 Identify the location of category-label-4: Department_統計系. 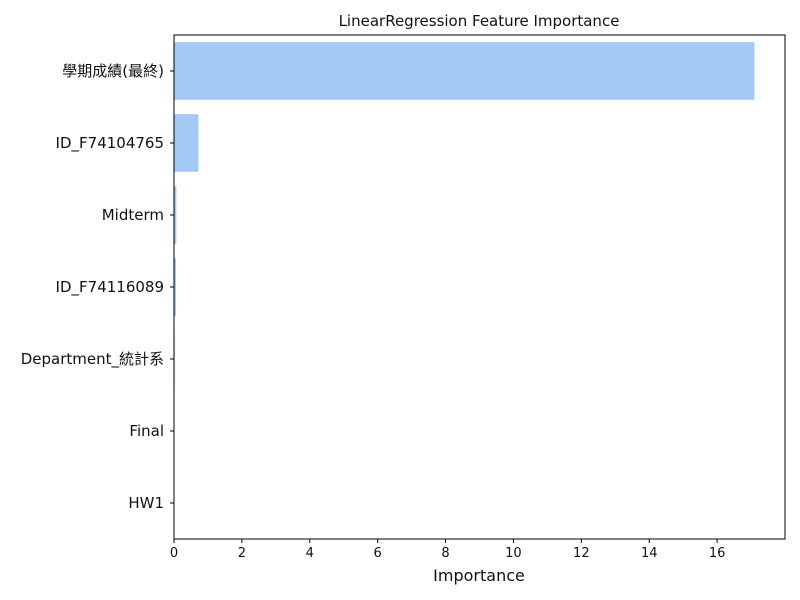
(92, 359).